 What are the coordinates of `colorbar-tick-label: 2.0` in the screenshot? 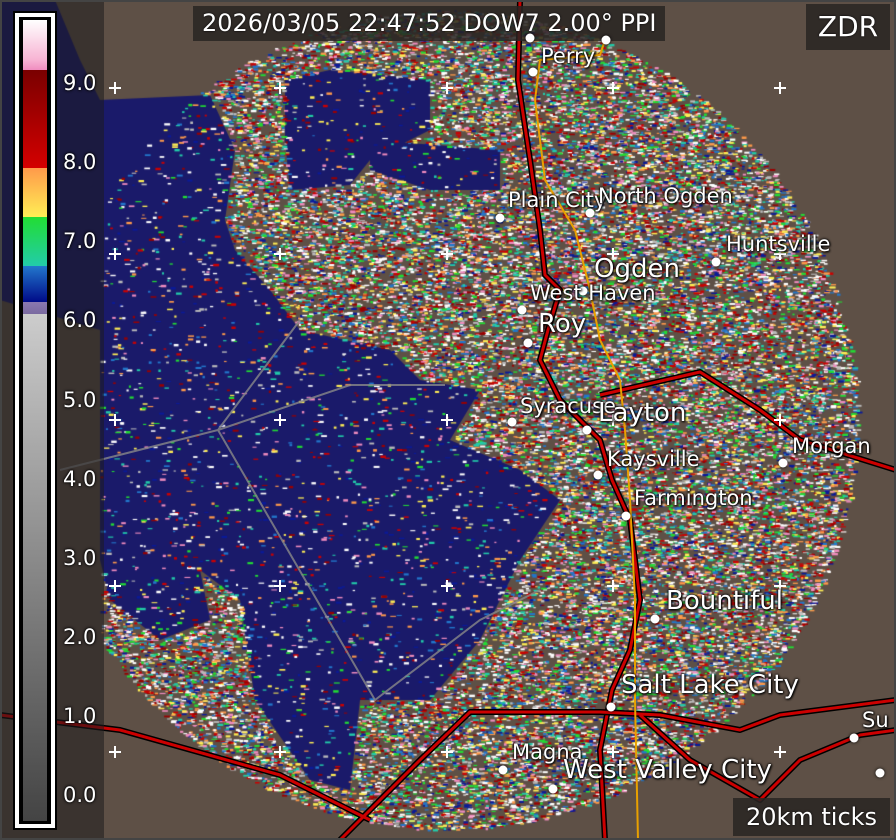 It's located at (80, 636).